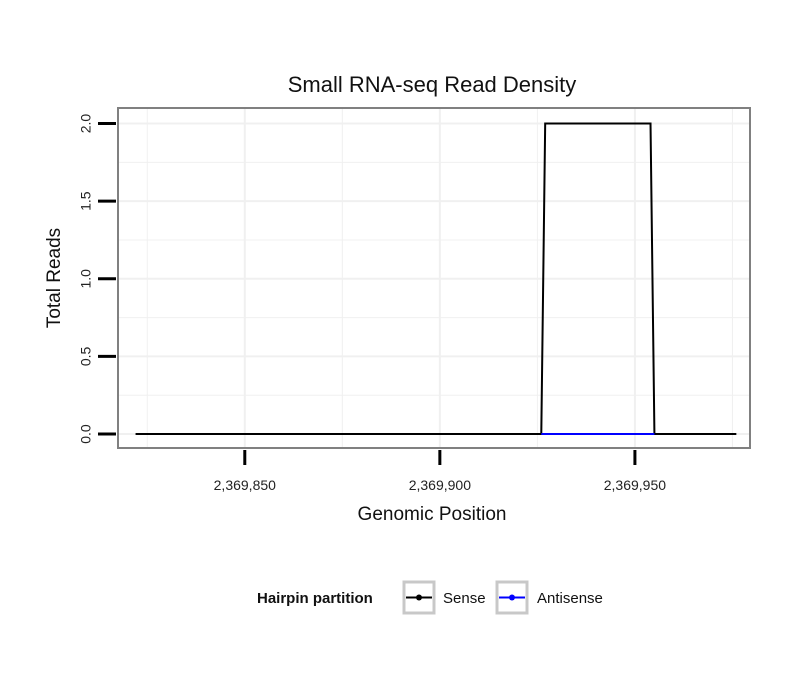  Describe the element at coordinates (432, 514) in the screenshot. I see `x-axis-title: Genomic Position` at that location.